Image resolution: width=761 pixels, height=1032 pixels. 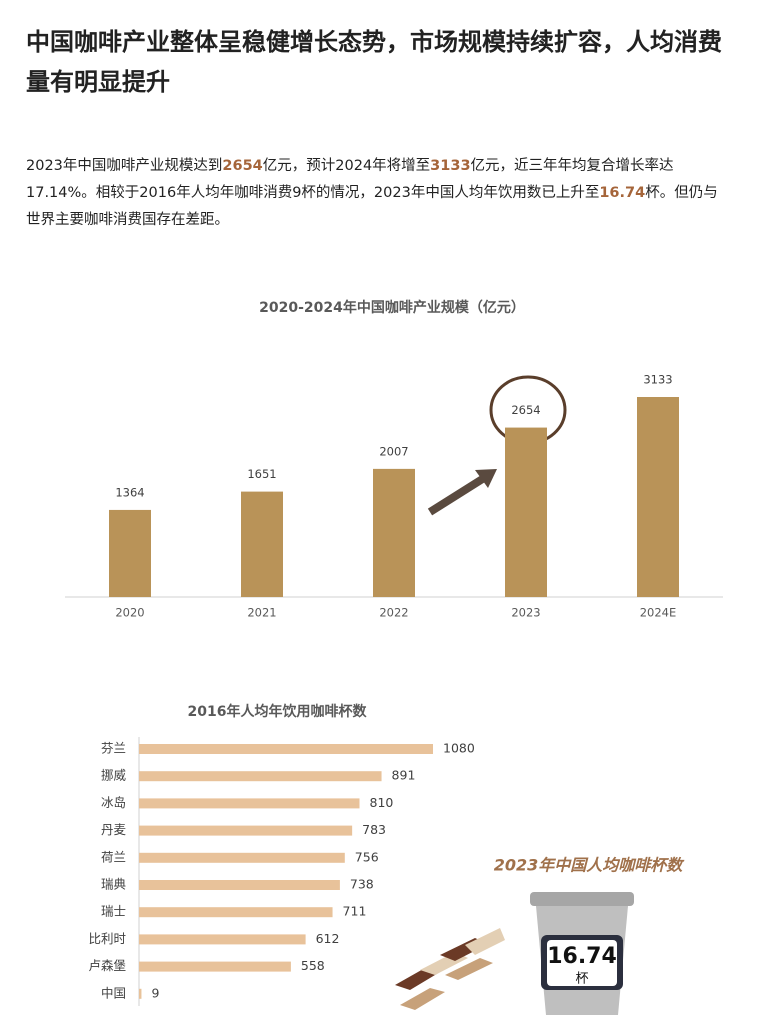 What do you see at coordinates (124, 166) in the screenshot?
I see `text: 2023年中国咖啡产业规模达到` at bounding box center [124, 166].